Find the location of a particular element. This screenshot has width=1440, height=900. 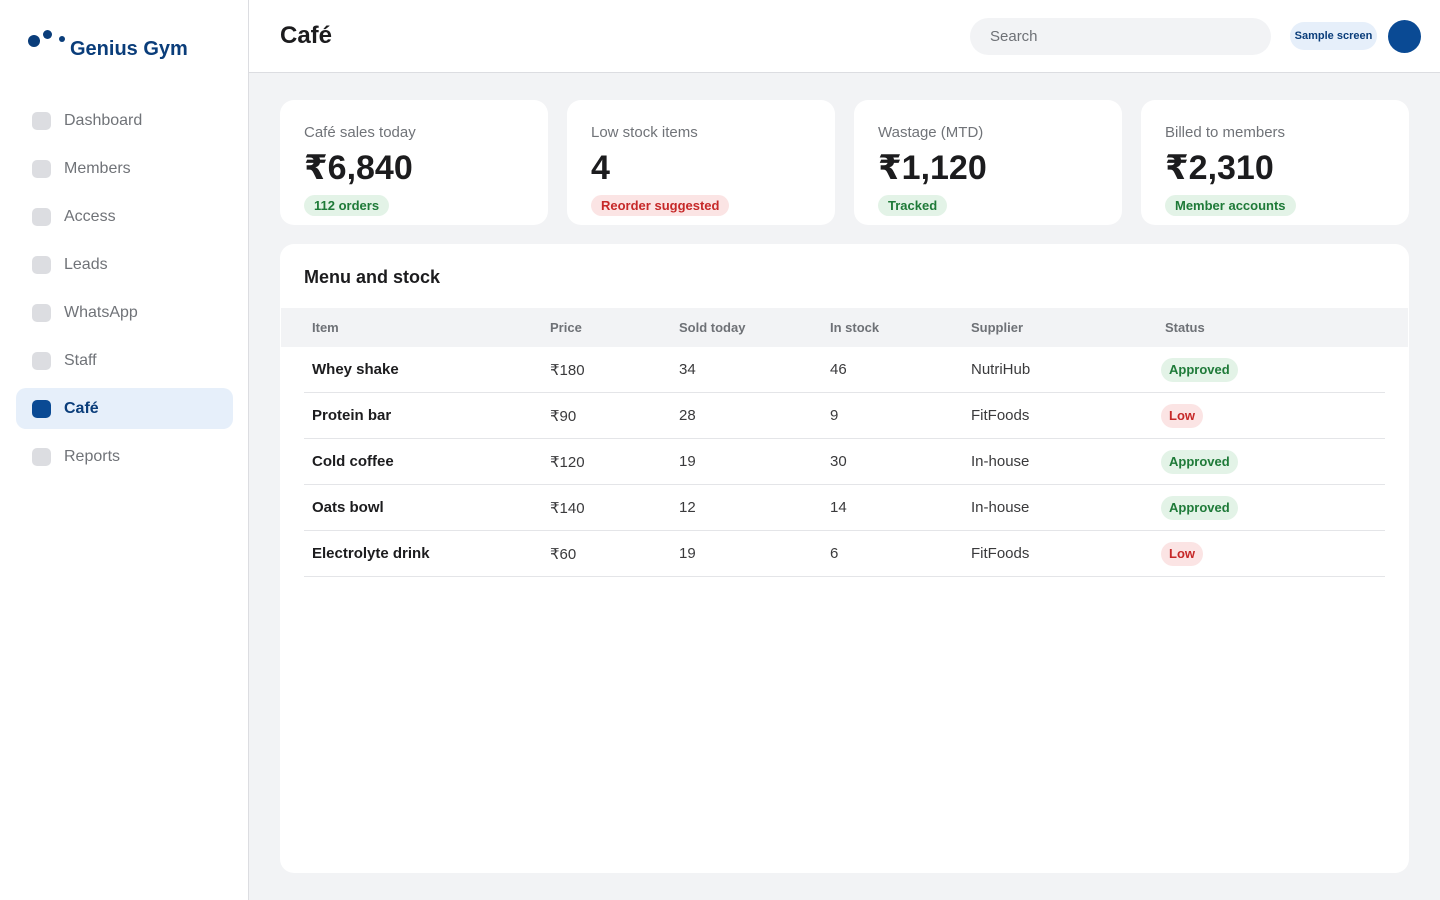

cell-sold-today: 34 is located at coordinates (687, 369).